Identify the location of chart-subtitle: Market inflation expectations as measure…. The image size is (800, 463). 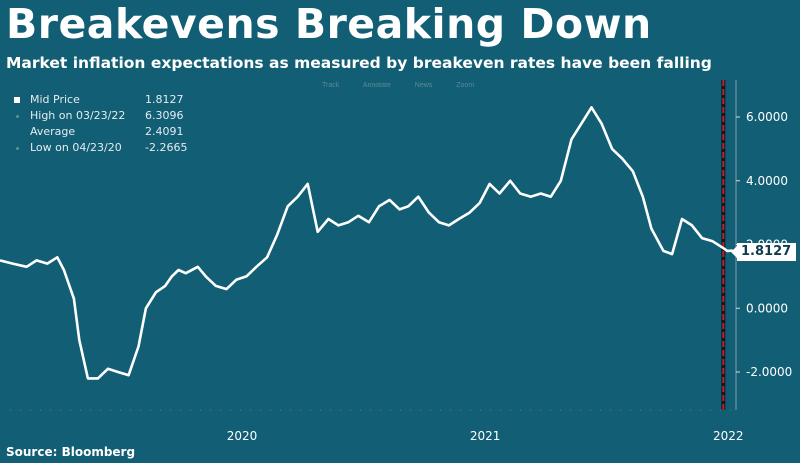
(359, 63).